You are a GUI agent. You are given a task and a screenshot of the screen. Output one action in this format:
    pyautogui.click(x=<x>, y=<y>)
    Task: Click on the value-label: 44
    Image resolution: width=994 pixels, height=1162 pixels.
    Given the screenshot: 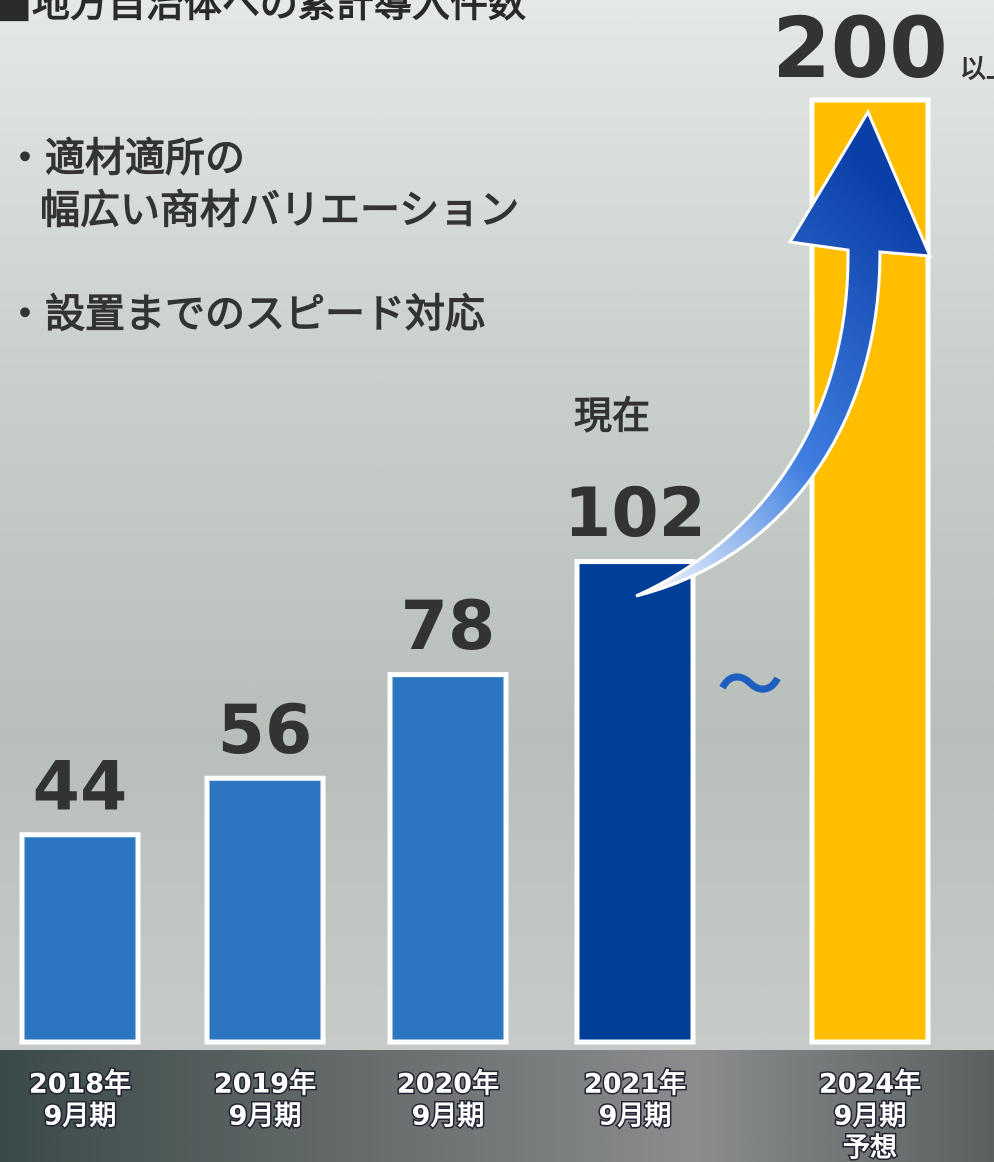 What is the action you would take?
    pyautogui.click(x=80, y=786)
    